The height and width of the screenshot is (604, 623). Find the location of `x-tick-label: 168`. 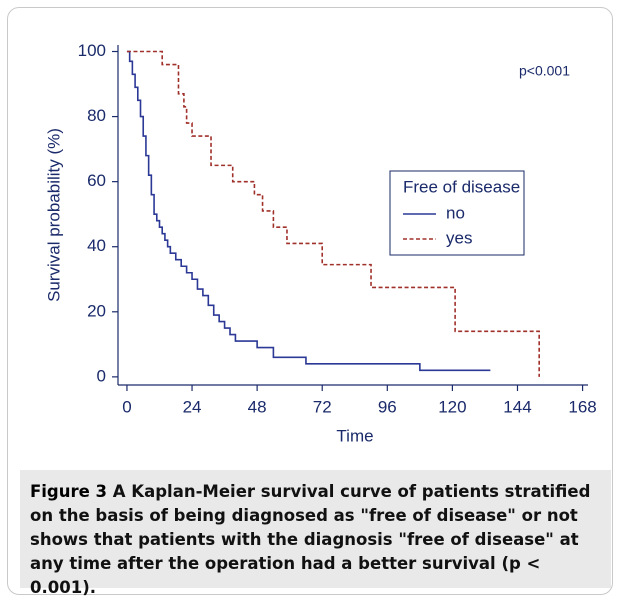

x-tick-label: 168 is located at coordinates (582, 406).